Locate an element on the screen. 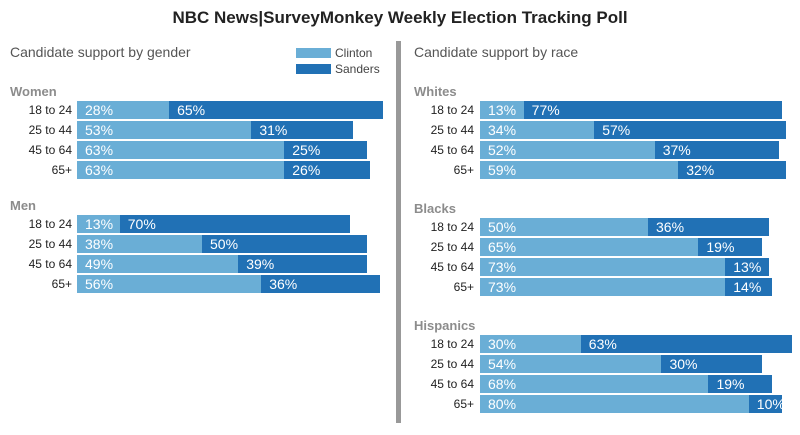 The height and width of the screenshot is (435, 800). data-label-clinton: 28% is located at coordinates (99, 110).